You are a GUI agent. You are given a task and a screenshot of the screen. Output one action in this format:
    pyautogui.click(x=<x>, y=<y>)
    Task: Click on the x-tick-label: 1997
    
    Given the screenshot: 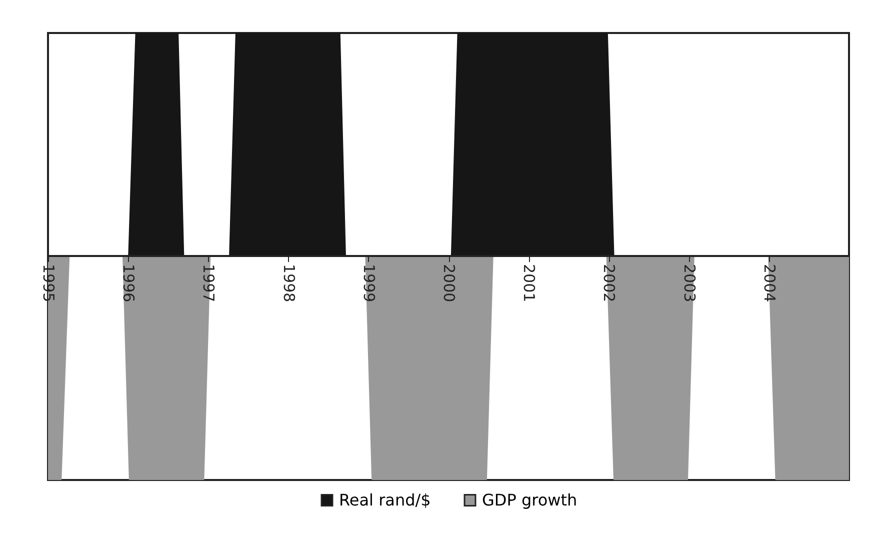 What is the action you would take?
    pyautogui.click(x=209, y=283)
    